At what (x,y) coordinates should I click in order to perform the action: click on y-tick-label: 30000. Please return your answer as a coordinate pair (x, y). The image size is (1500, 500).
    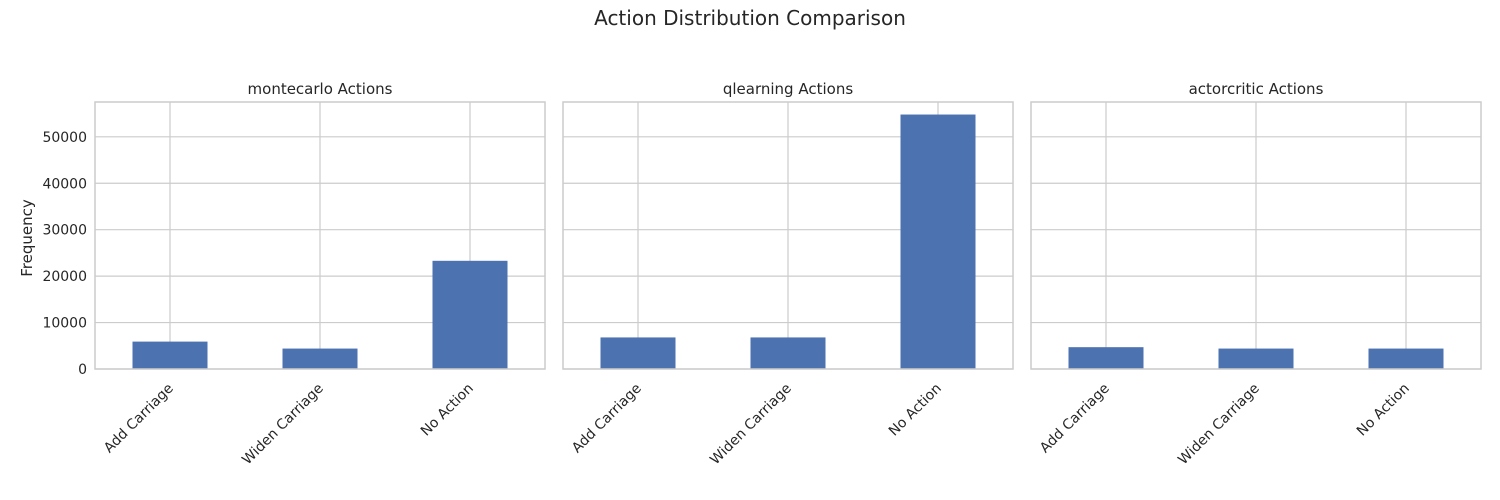
    Looking at the image, I should click on (64, 231).